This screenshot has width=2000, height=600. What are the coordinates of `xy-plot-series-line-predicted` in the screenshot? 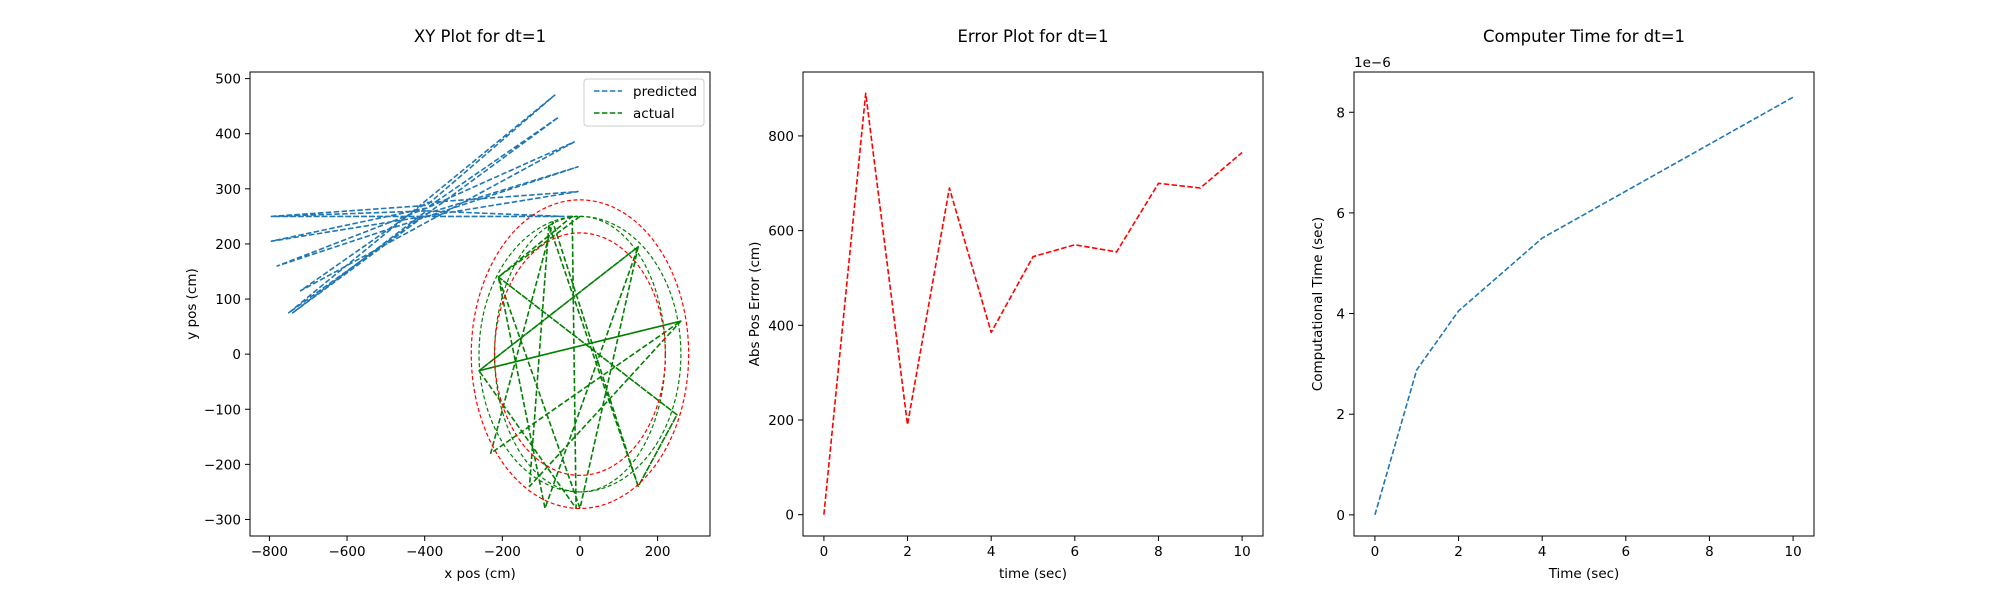 It's located at (424, 204).